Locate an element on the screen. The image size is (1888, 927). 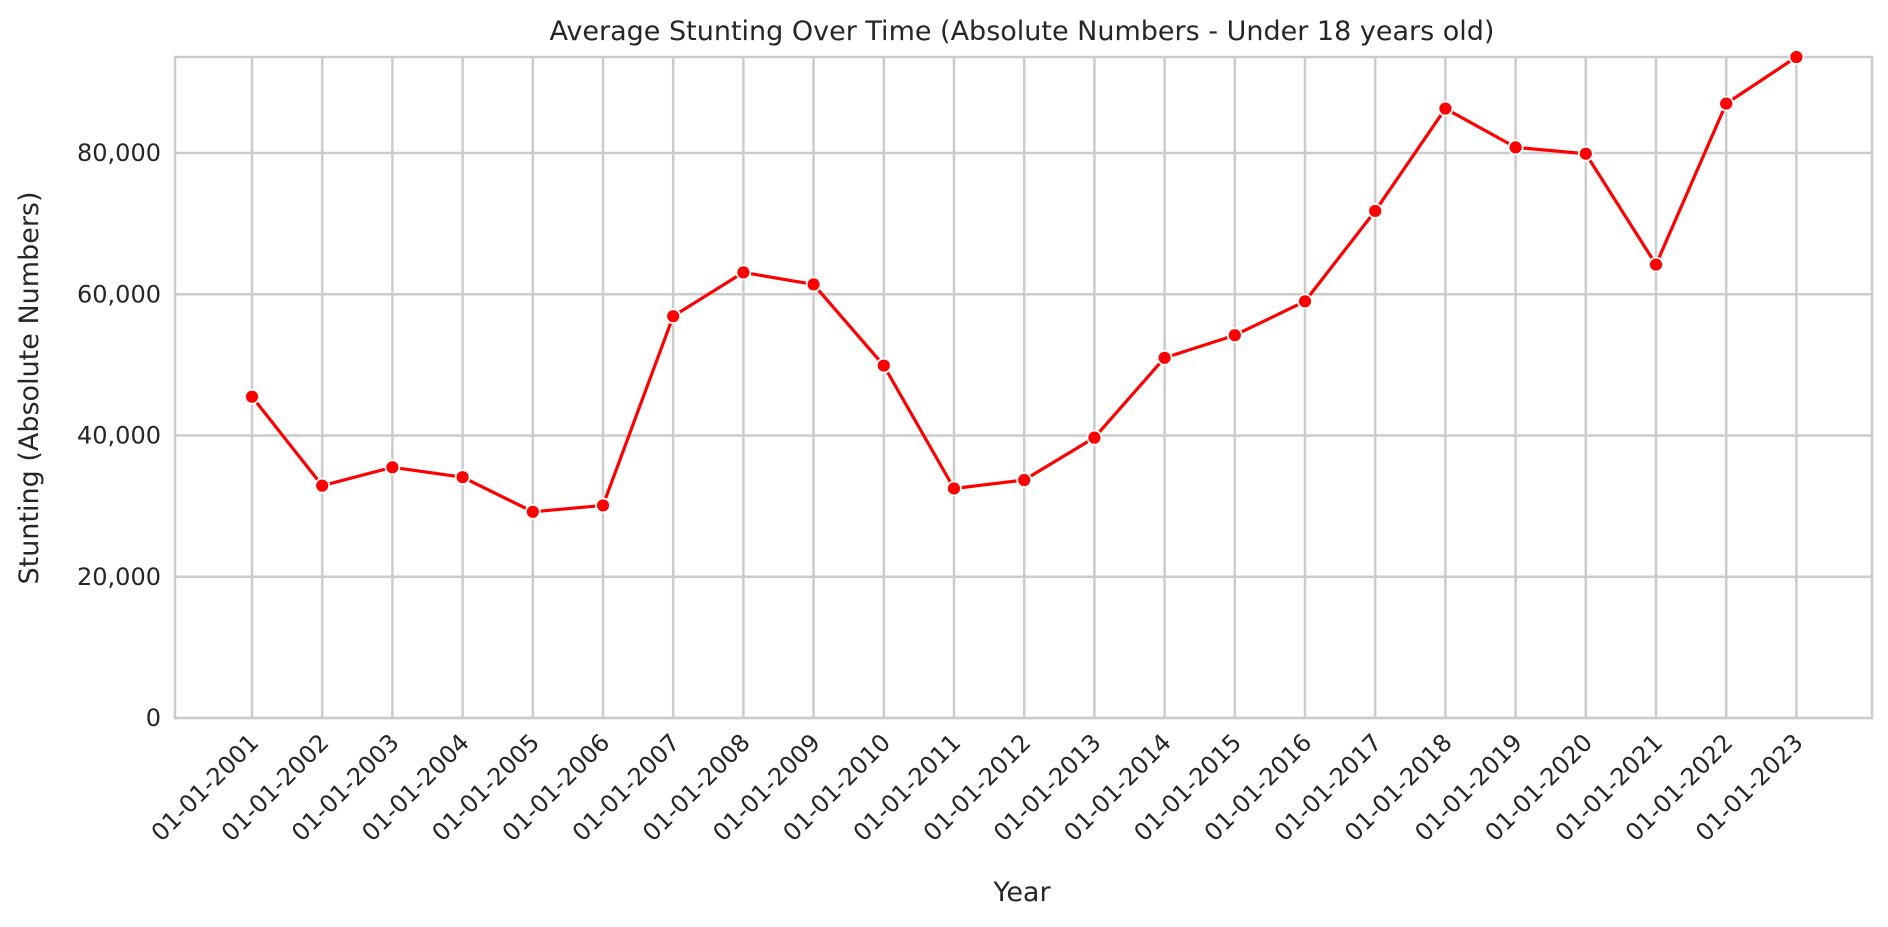
y-tick-label: 20,000 is located at coordinates (119, 577).